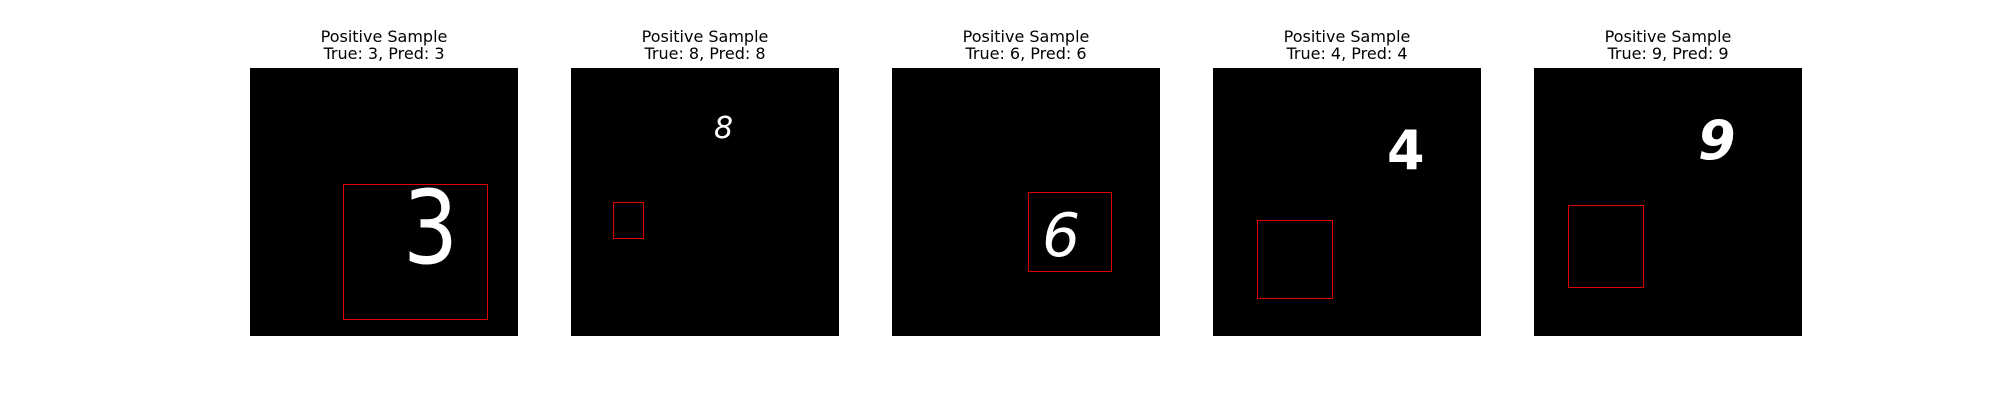 The height and width of the screenshot is (400, 2000). I want to click on panel-title: Positive Sample True: 4, Pred: 4, so click(1347, 45).